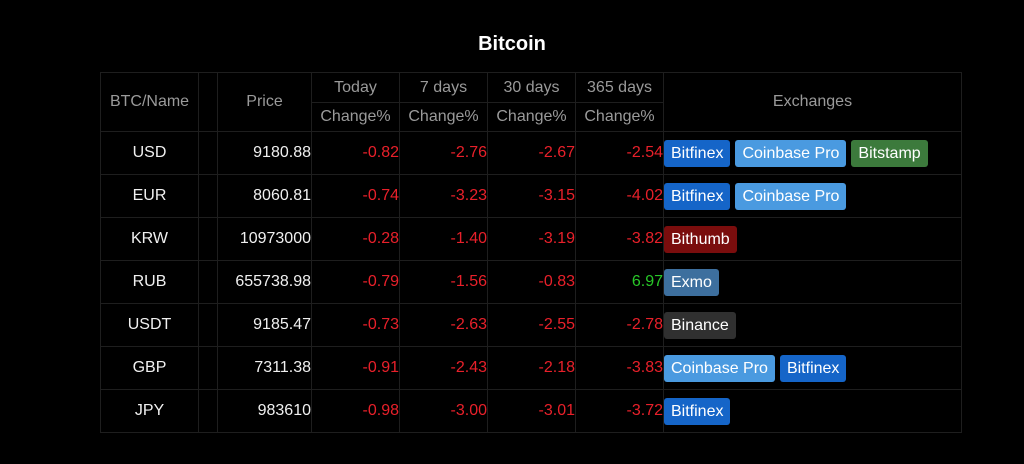 The width and height of the screenshot is (1024, 464). I want to click on change-today-cell: -0.98, so click(355, 411).